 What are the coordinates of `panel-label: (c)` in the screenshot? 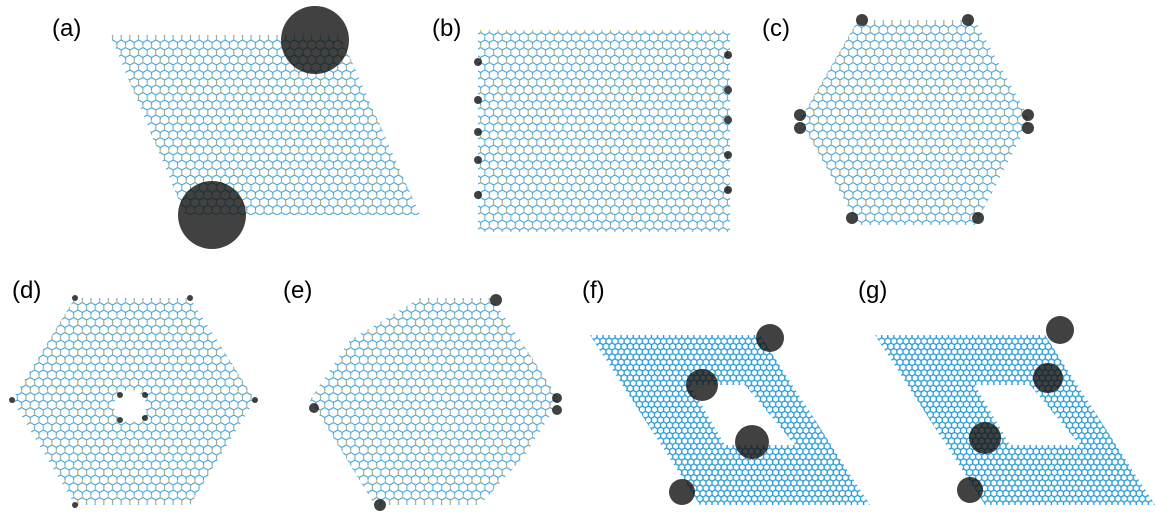 It's located at (776, 28).